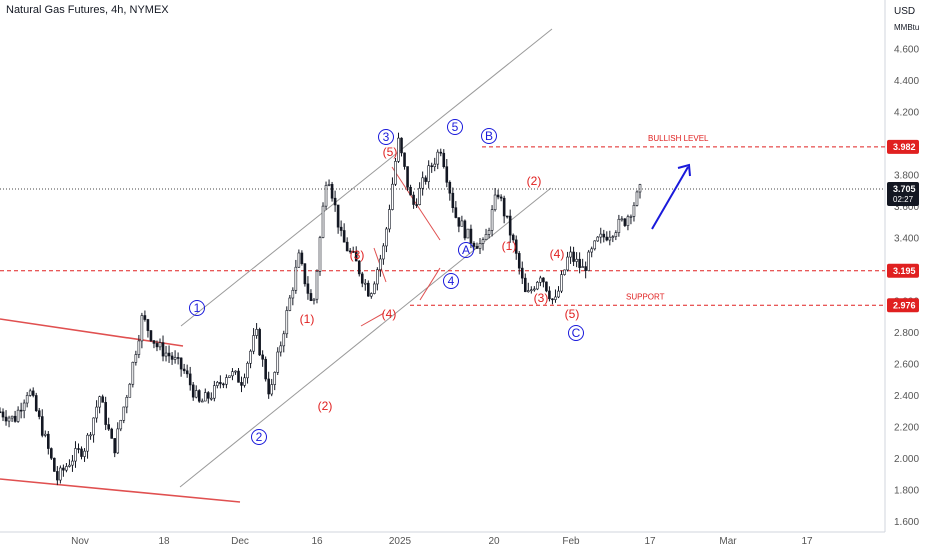  Describe the element at coordinates (357, 255) in the screenshot. I see `wave-label-red: (3)` at that location.